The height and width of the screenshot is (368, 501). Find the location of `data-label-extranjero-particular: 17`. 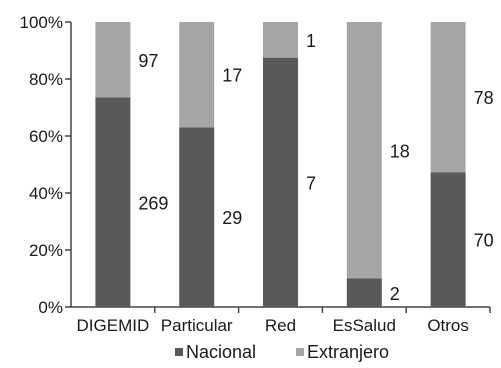

data-label-extranjero-particular: 17 is located at coordinates (232, 76).